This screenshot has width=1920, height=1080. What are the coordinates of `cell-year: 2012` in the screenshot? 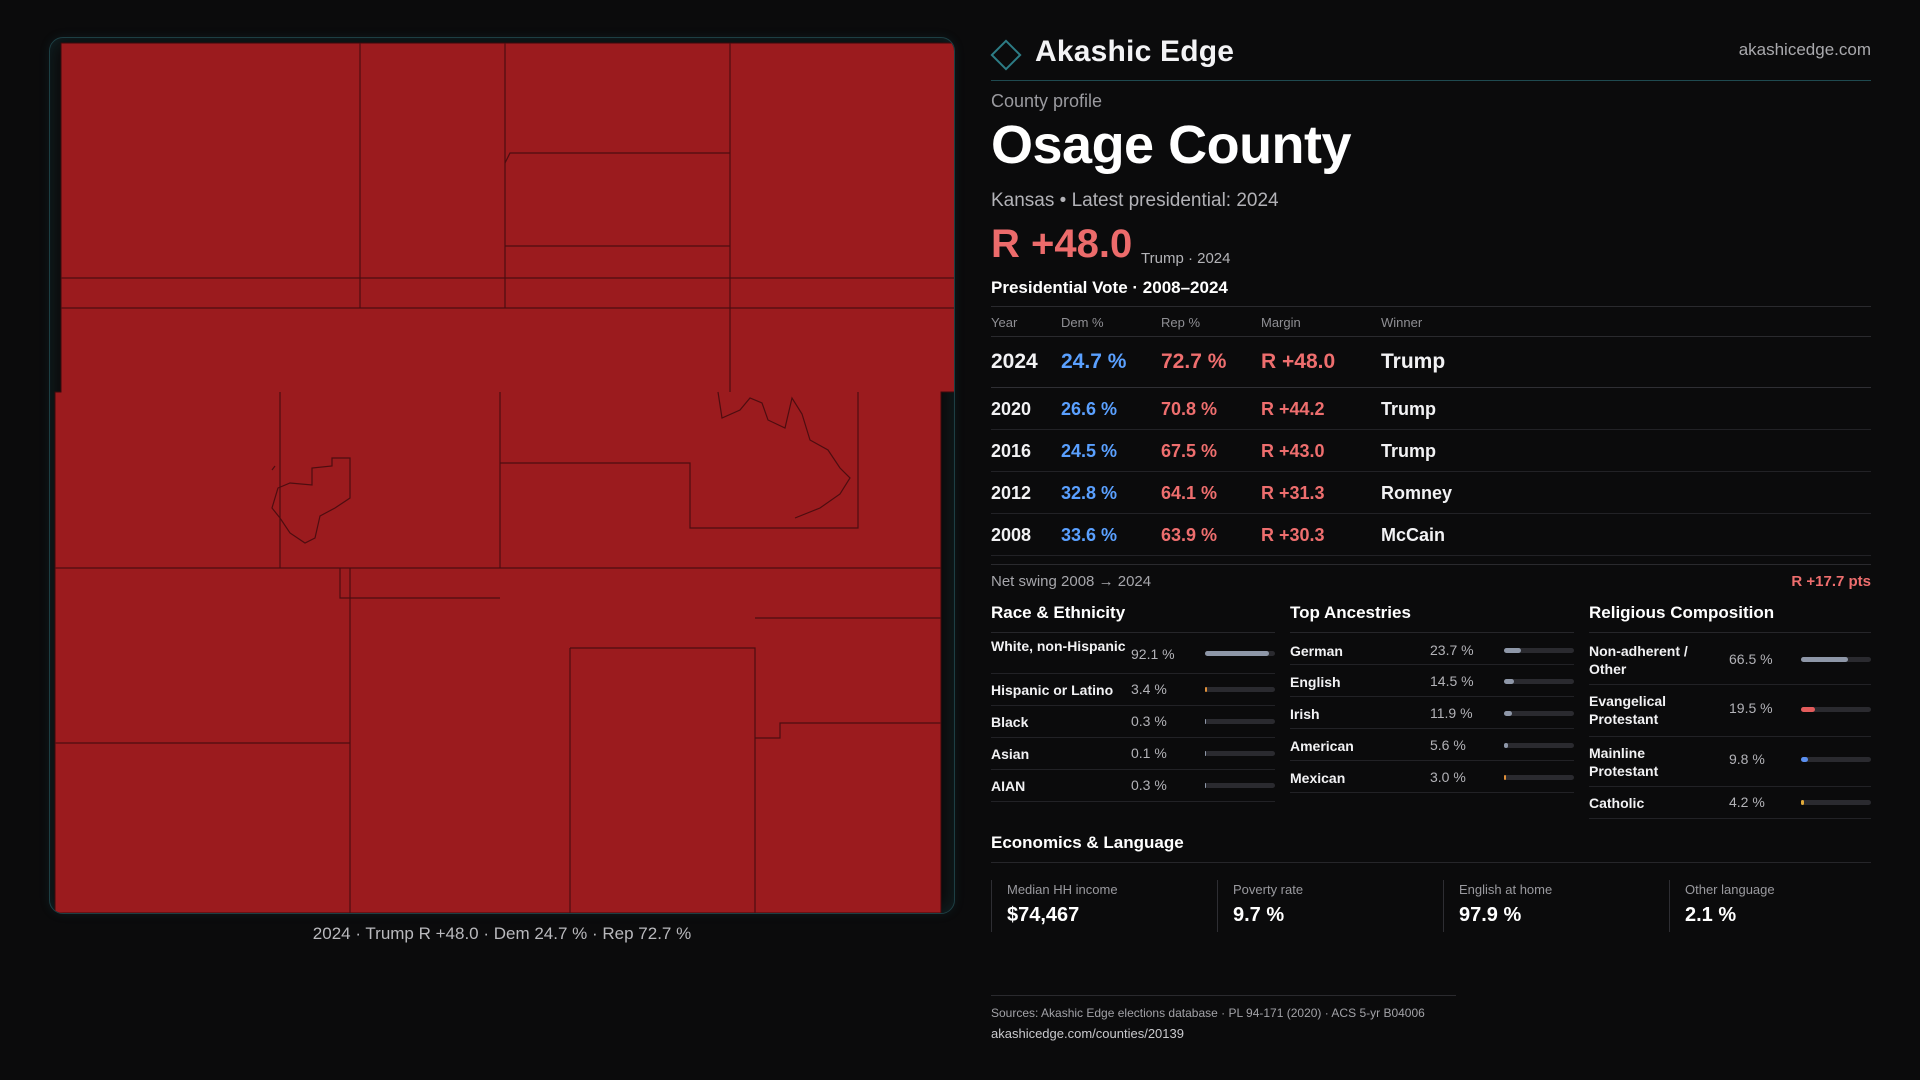 It's located at (1011, 493).